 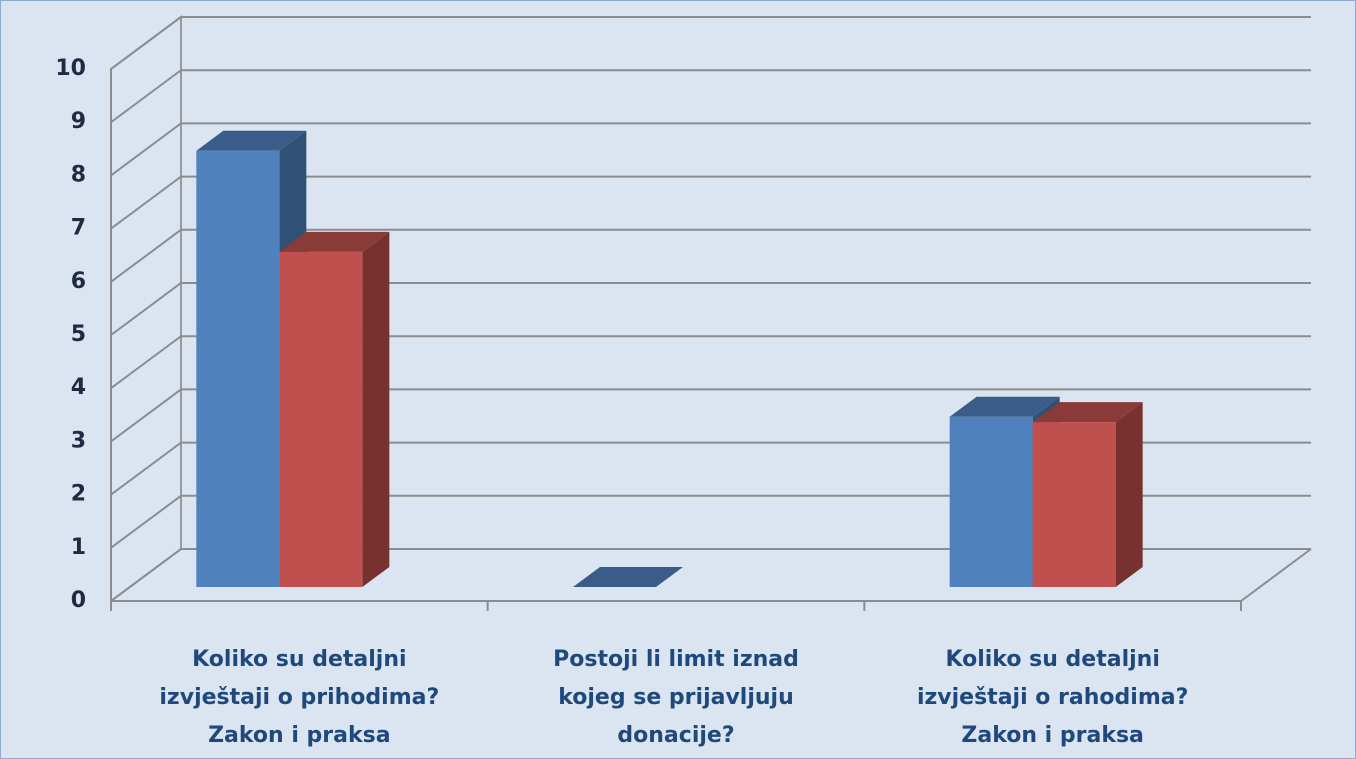 What do you see at coordinates (78, 440) in the screenshot?
I see `y-tick-label: 3` at bounding box center [78, 440].